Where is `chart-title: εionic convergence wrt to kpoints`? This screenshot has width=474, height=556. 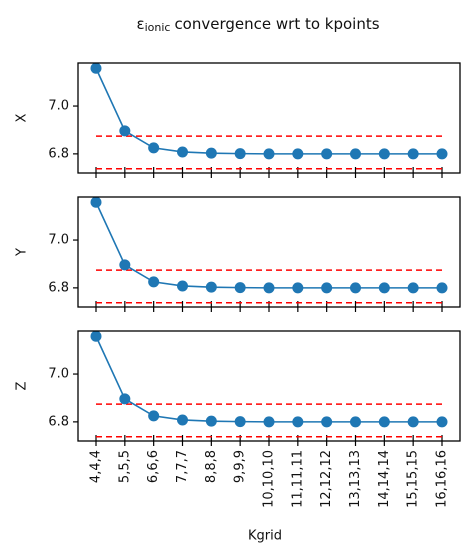
chart-title: εionic convergence wrt to kpoints is located at coordinates (257, 25).